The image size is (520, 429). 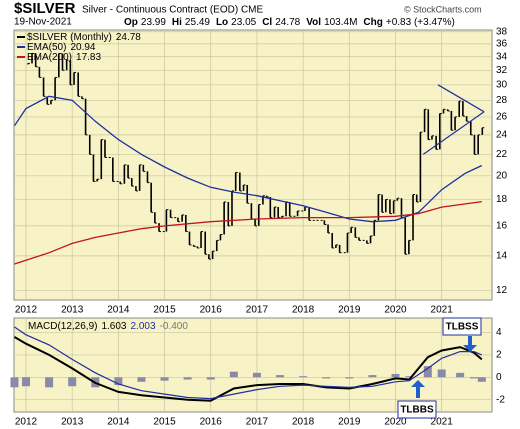 What do you see at coordinates (420, 22) in the screenshot?
I see `quote-value: +0.83 (+3.47%)` at bounding box center [420, 22].